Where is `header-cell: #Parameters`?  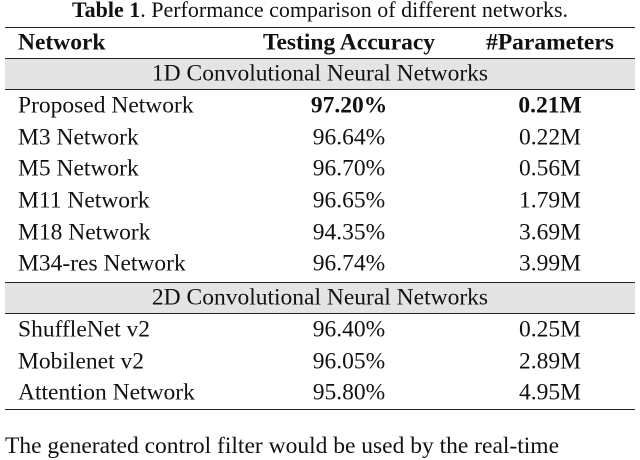
header-cell: #Parameters is located at coordinates (550, 42).